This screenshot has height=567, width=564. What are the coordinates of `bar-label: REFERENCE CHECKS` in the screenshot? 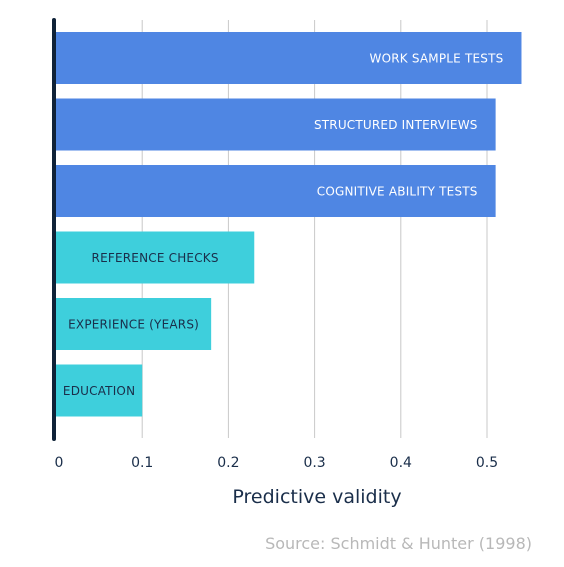 It's located at (155, 258).